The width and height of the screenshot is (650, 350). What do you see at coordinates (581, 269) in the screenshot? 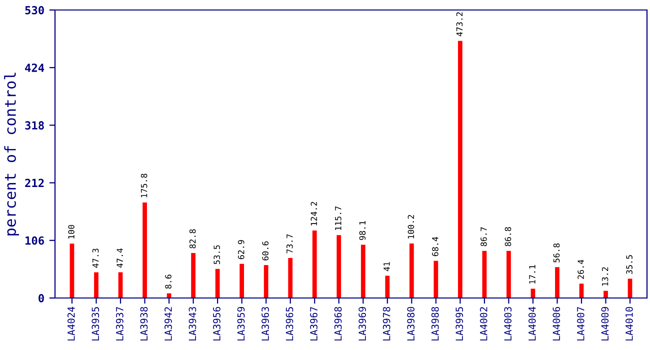
I see `data-label: 26.4` at bounding box center [581, 269].